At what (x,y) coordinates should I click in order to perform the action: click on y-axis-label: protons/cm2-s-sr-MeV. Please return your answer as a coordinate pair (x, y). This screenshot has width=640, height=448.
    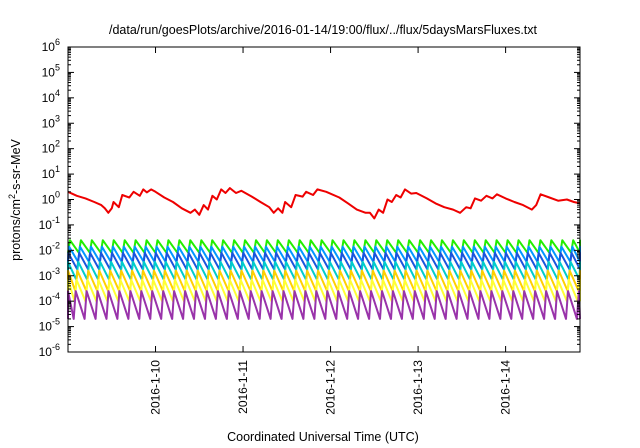
    Looking at the image, I should click on (15, 199).